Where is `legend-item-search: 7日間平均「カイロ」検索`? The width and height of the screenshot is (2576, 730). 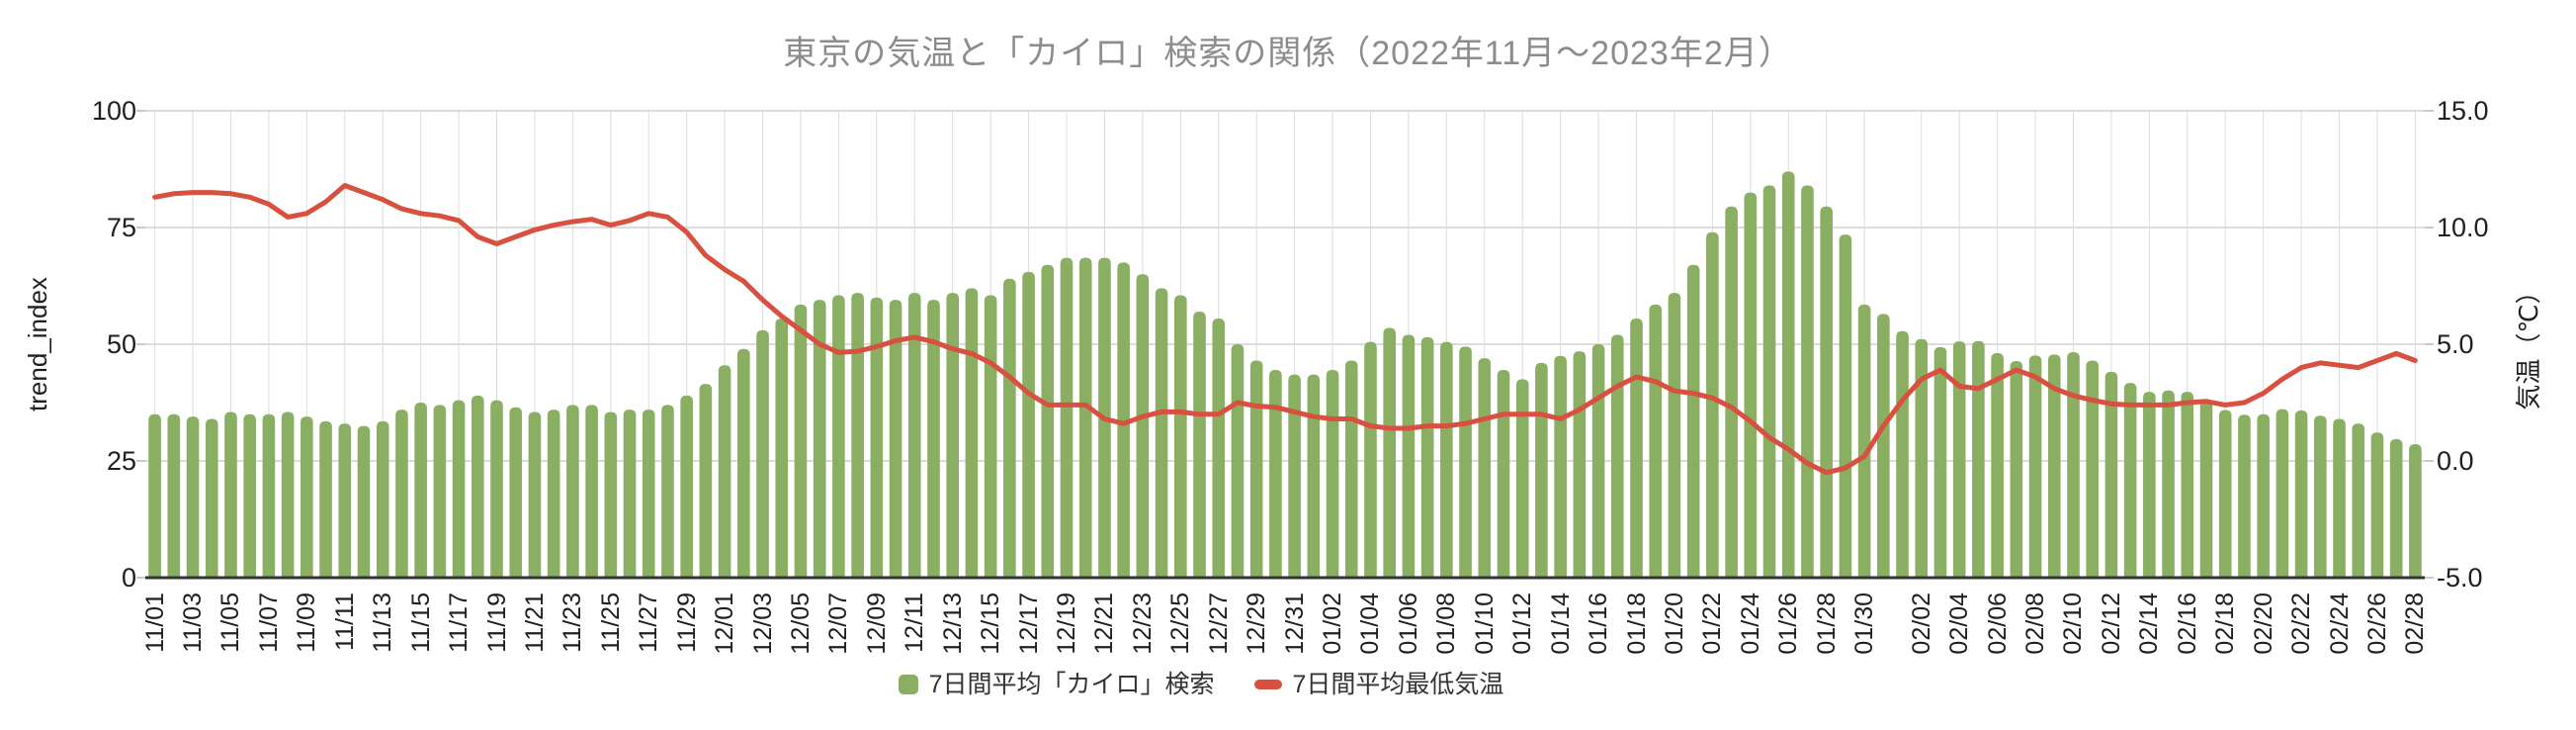
legend-item-search: 7日間平均「カイロ」検索 is located at coordinates (1056, 684).